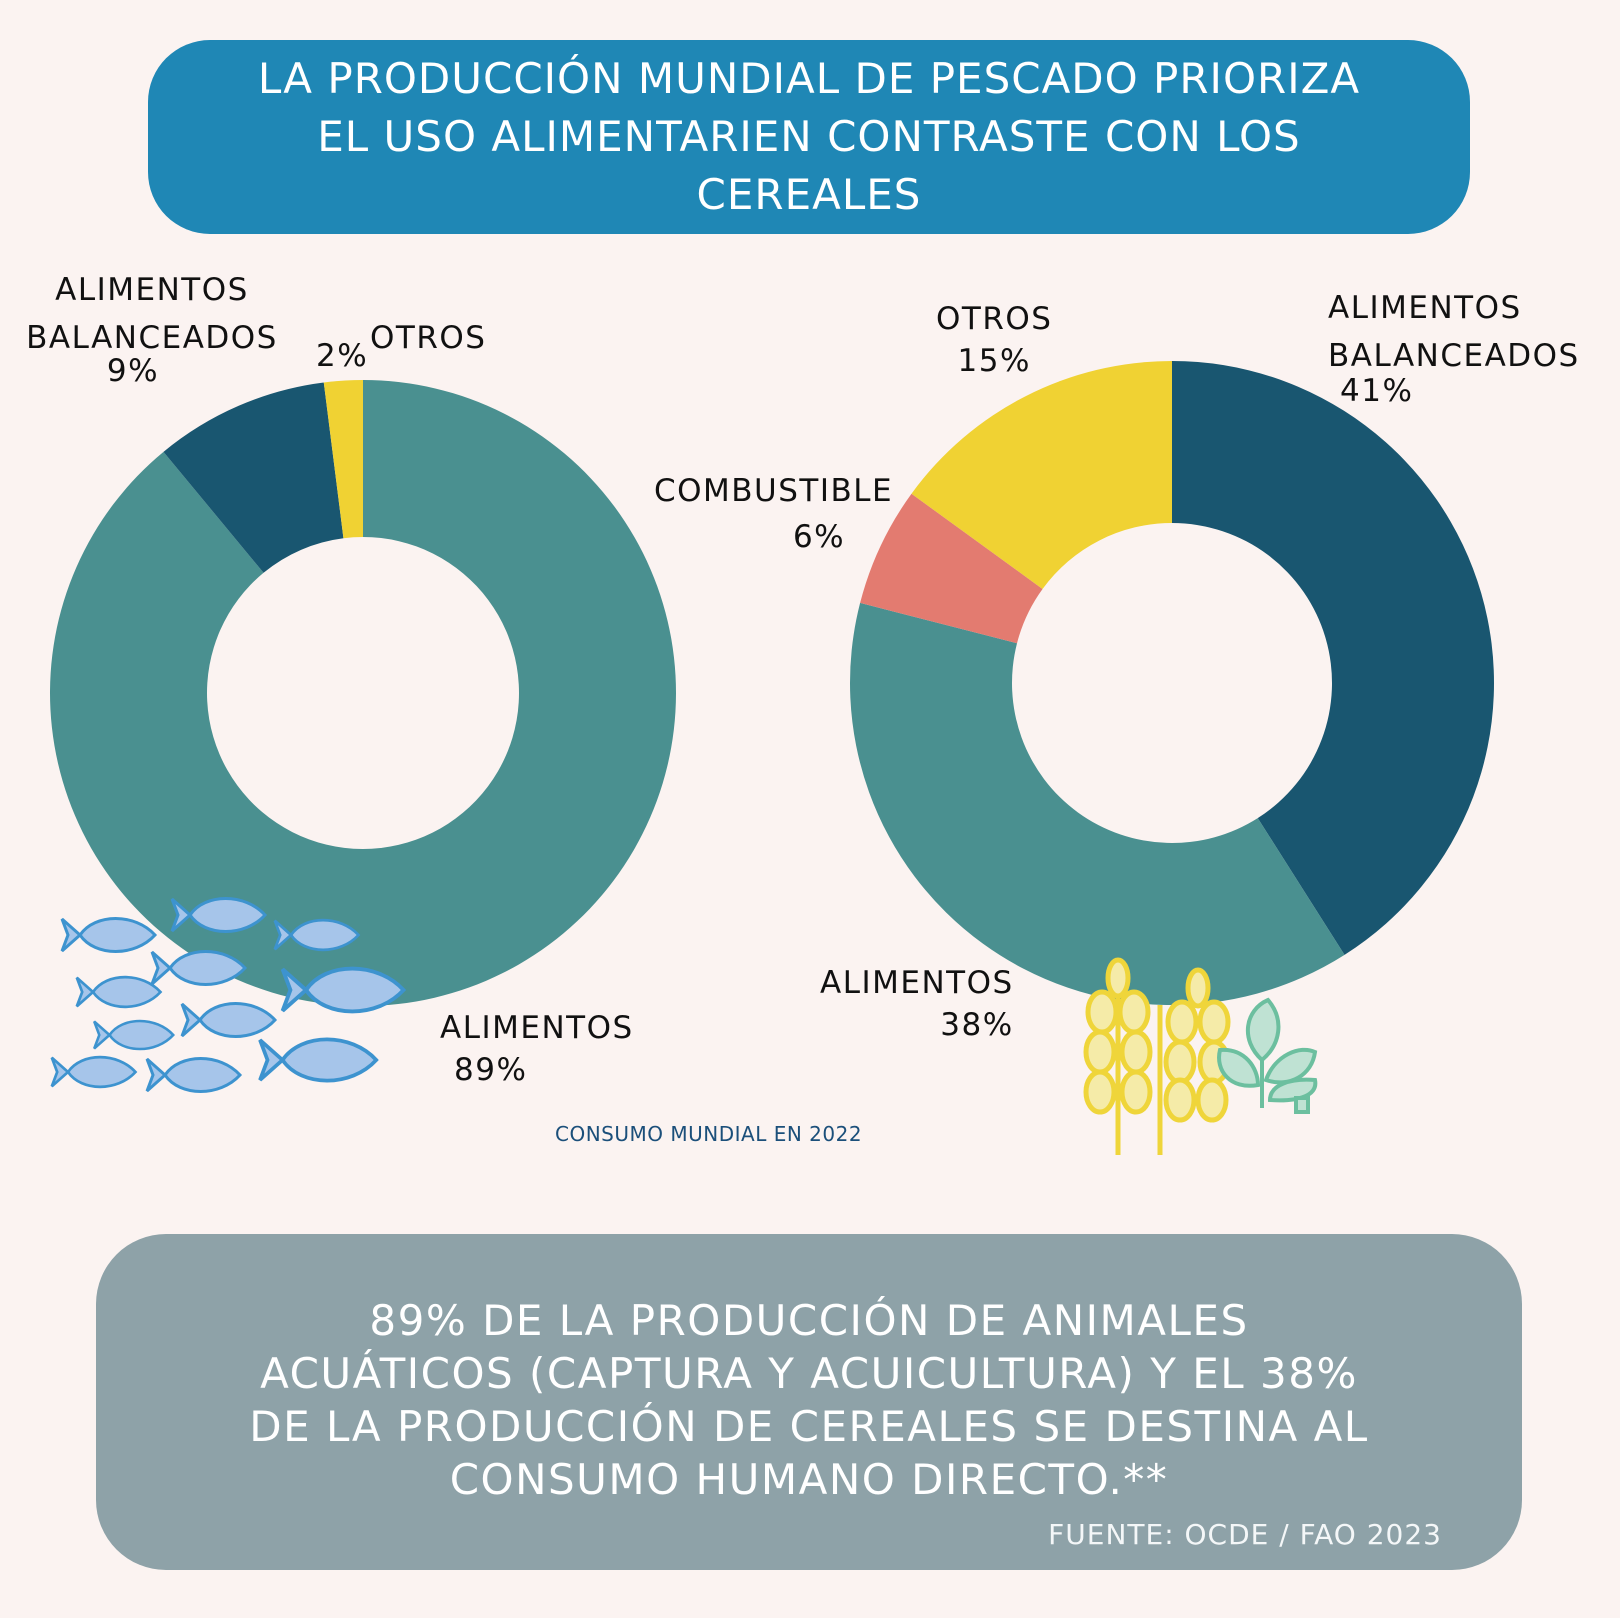  I want to click on label-left-alimentos-name: ALIMENTOS, so click(537, 1028).